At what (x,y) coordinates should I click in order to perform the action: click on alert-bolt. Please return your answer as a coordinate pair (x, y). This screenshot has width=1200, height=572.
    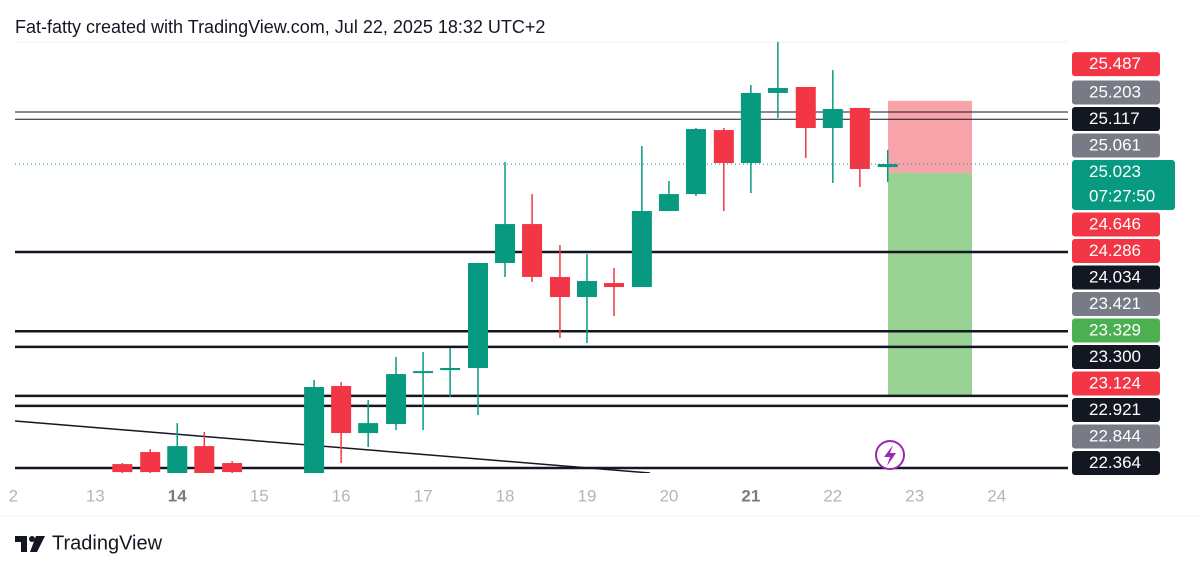
    Looking at the image, I should click on (890, 455).